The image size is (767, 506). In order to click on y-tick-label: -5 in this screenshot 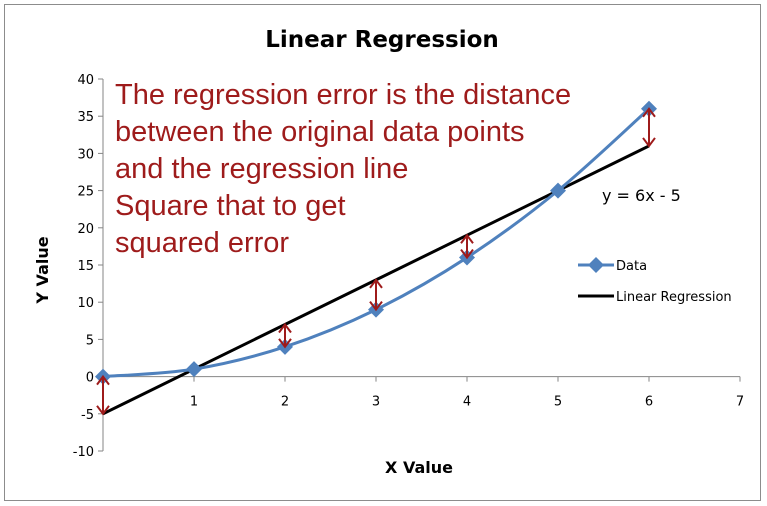, I will do `click(87, 415)`.